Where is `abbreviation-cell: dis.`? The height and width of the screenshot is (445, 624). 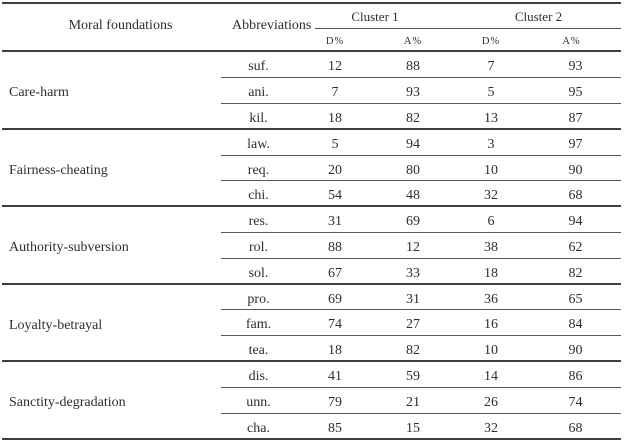 abbreviation-cell: dis. is located at coordinates (258, 374).